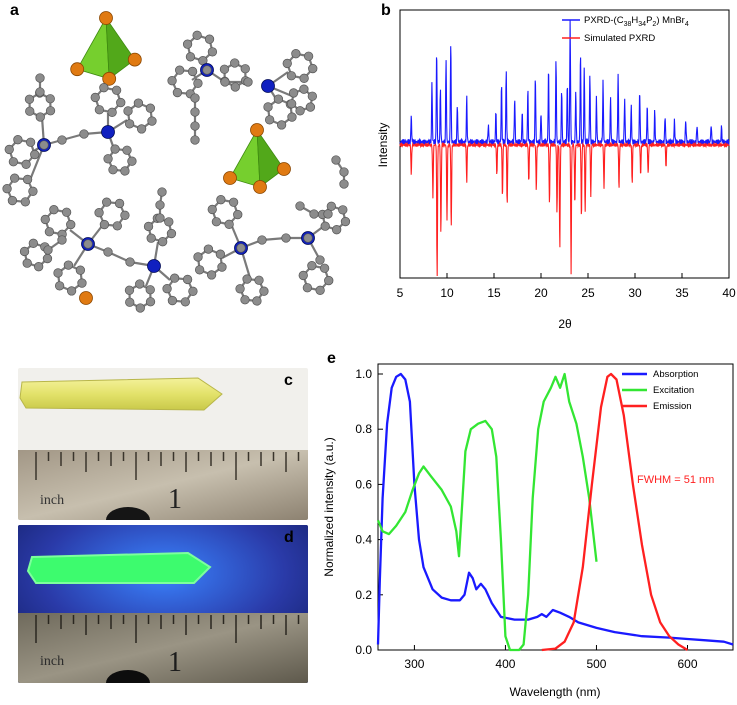 The image size is (737, 705). Describe the element at coordinates (673, 390) in the screenshot. I see `spectra-legend-label-excitation: Excitation` at that location.